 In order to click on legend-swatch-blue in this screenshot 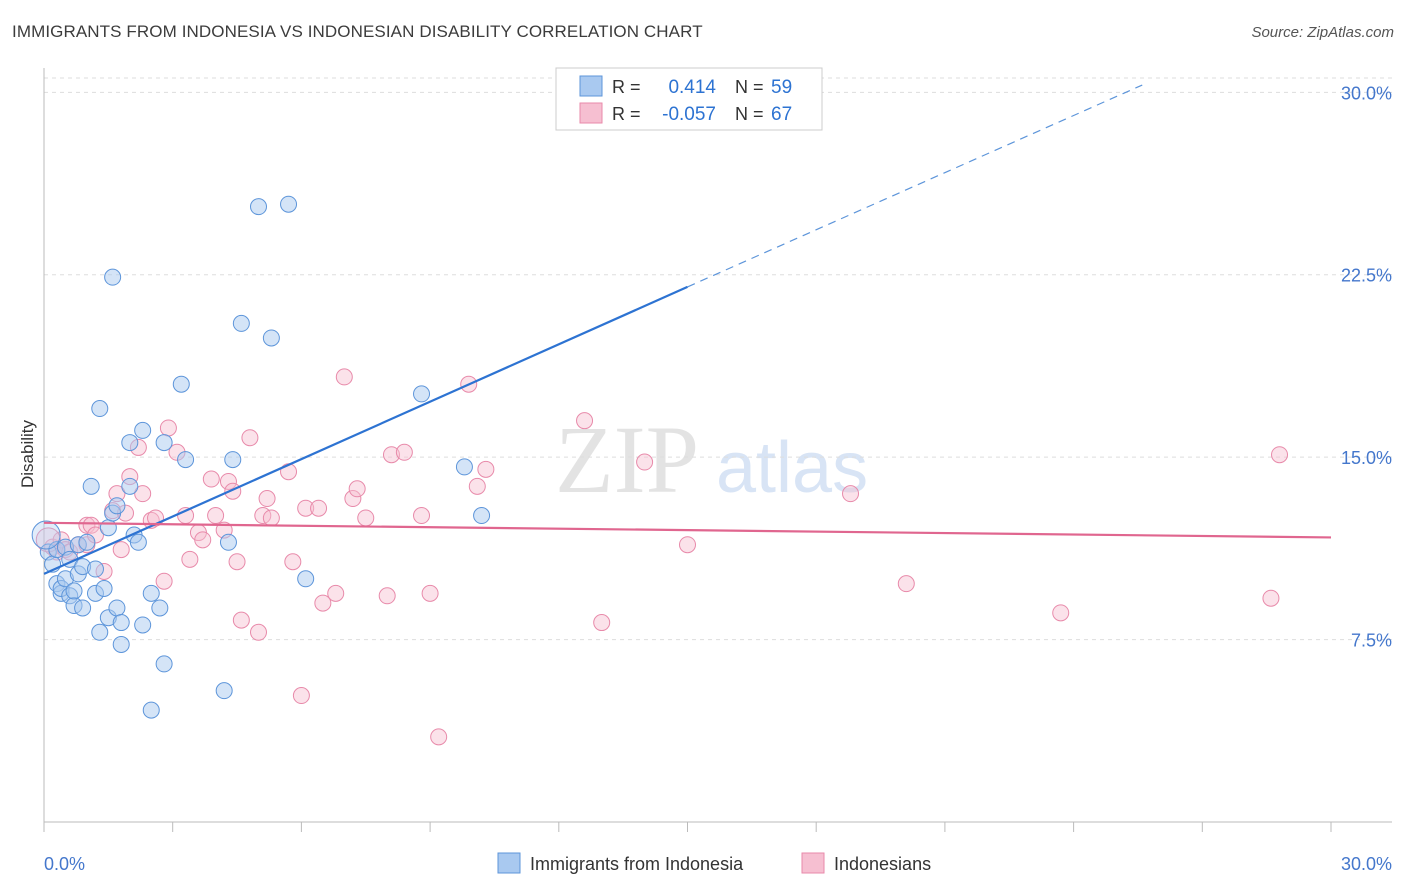, I will do `click(591, 86)`.